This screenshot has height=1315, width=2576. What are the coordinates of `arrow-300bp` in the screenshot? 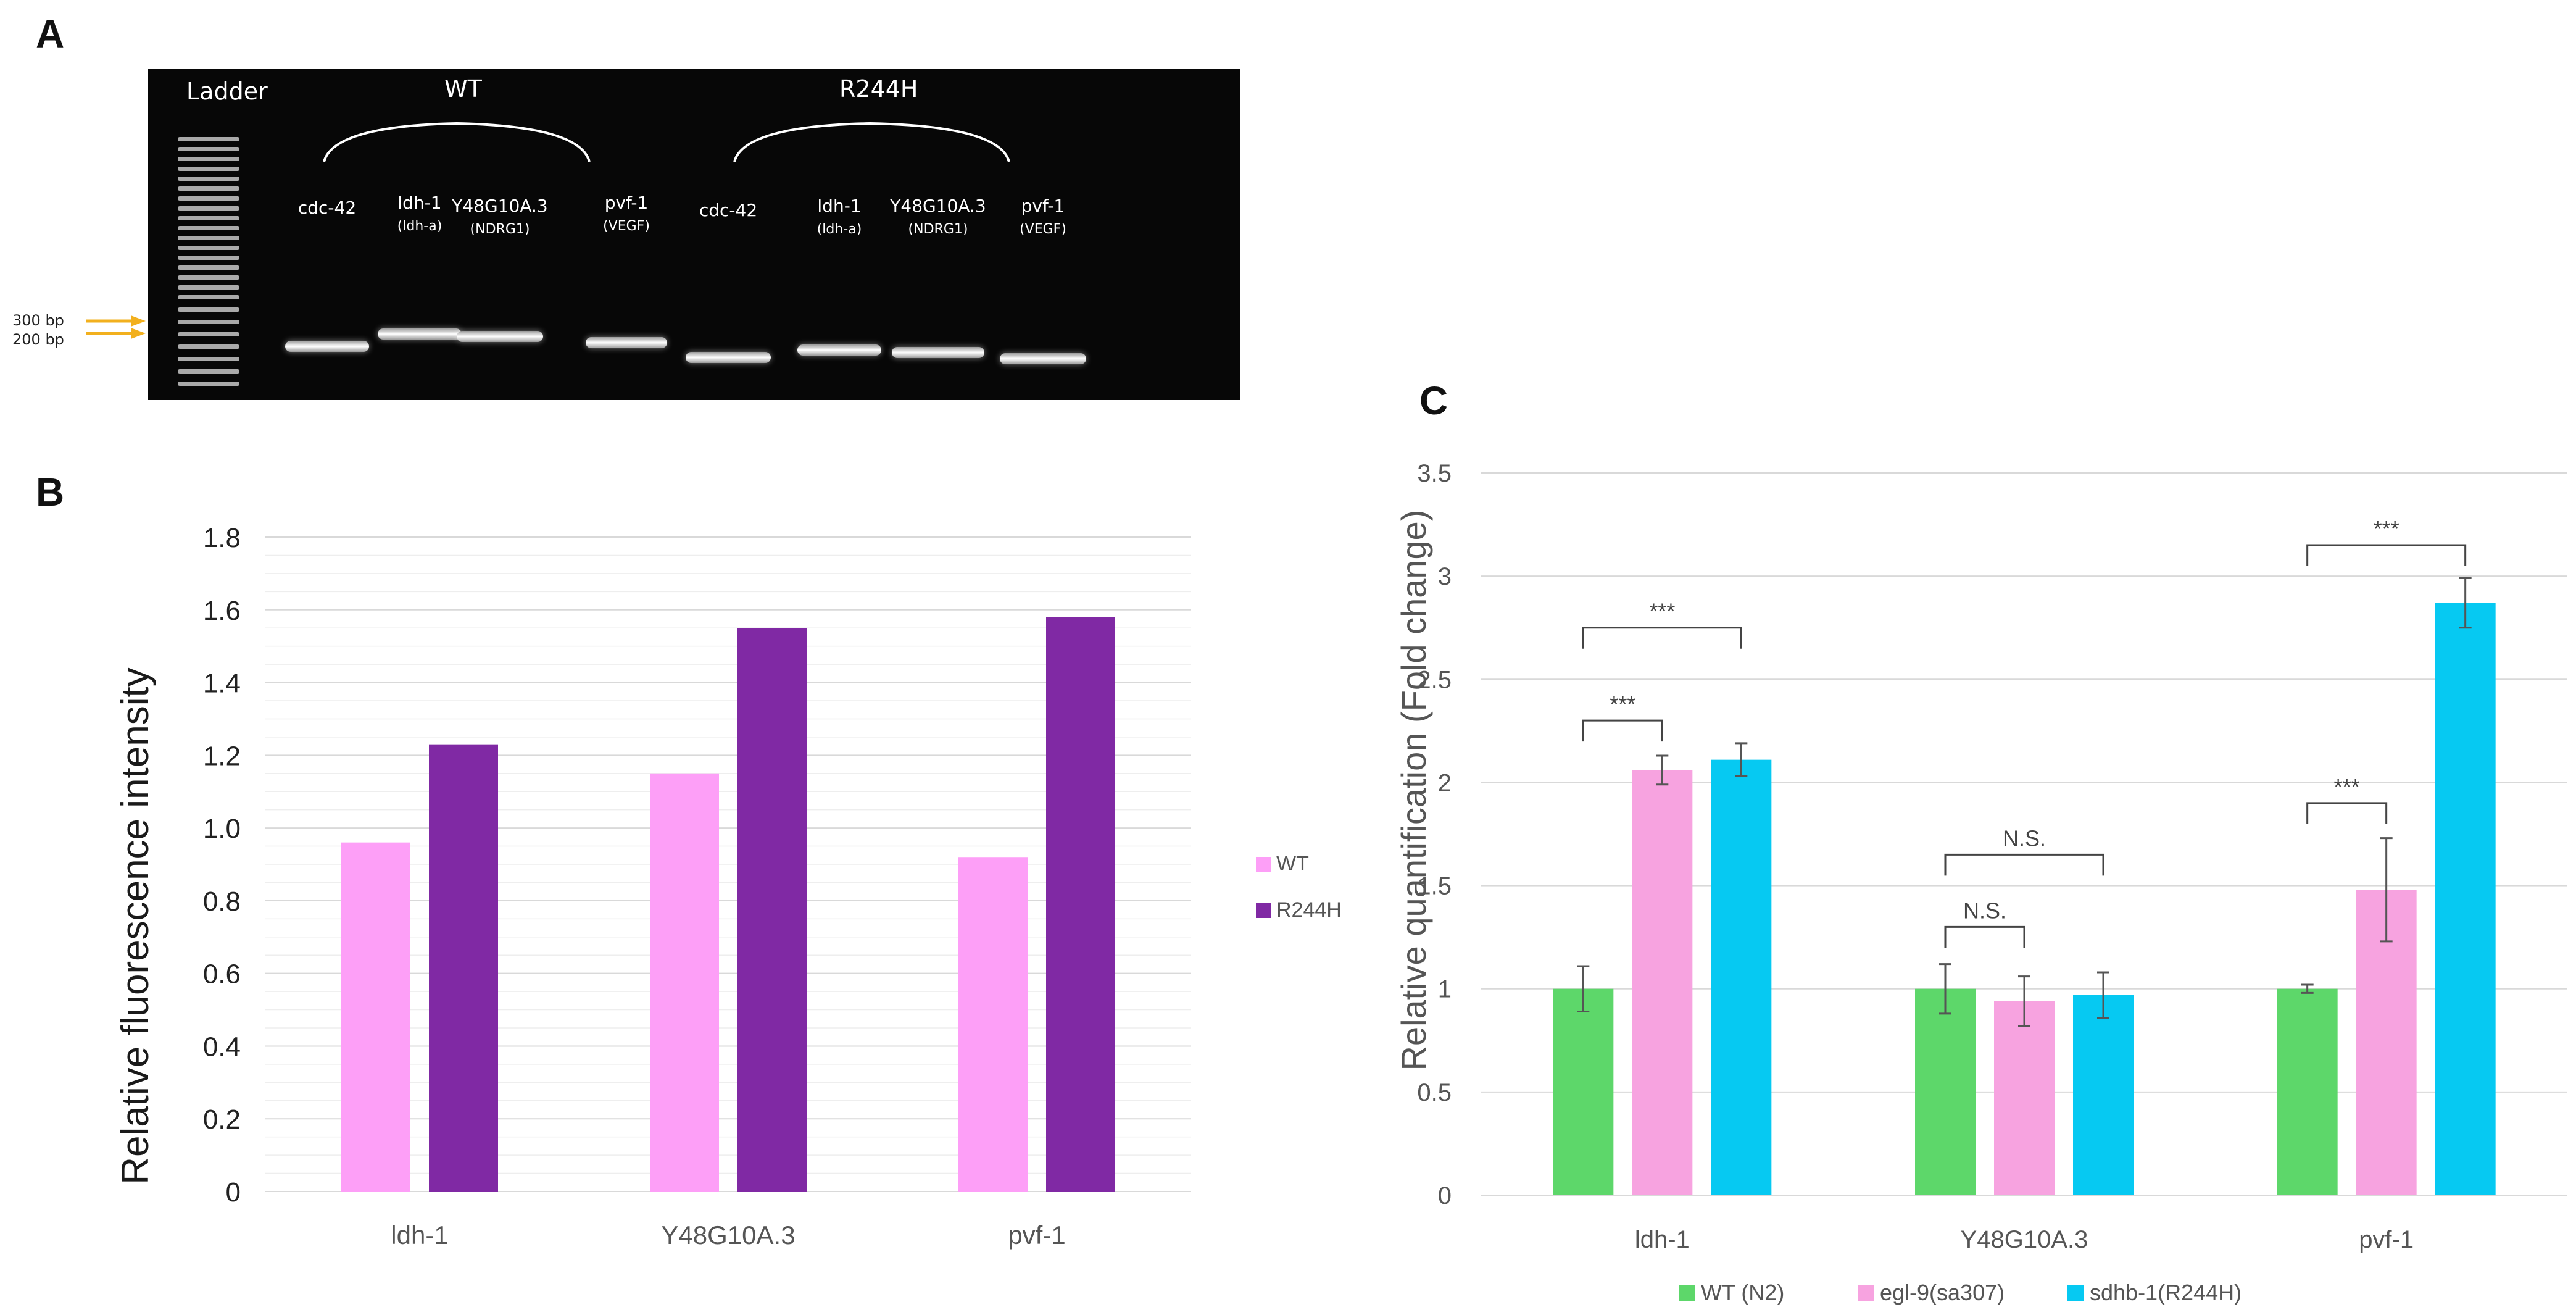 It's located at (116, 321).